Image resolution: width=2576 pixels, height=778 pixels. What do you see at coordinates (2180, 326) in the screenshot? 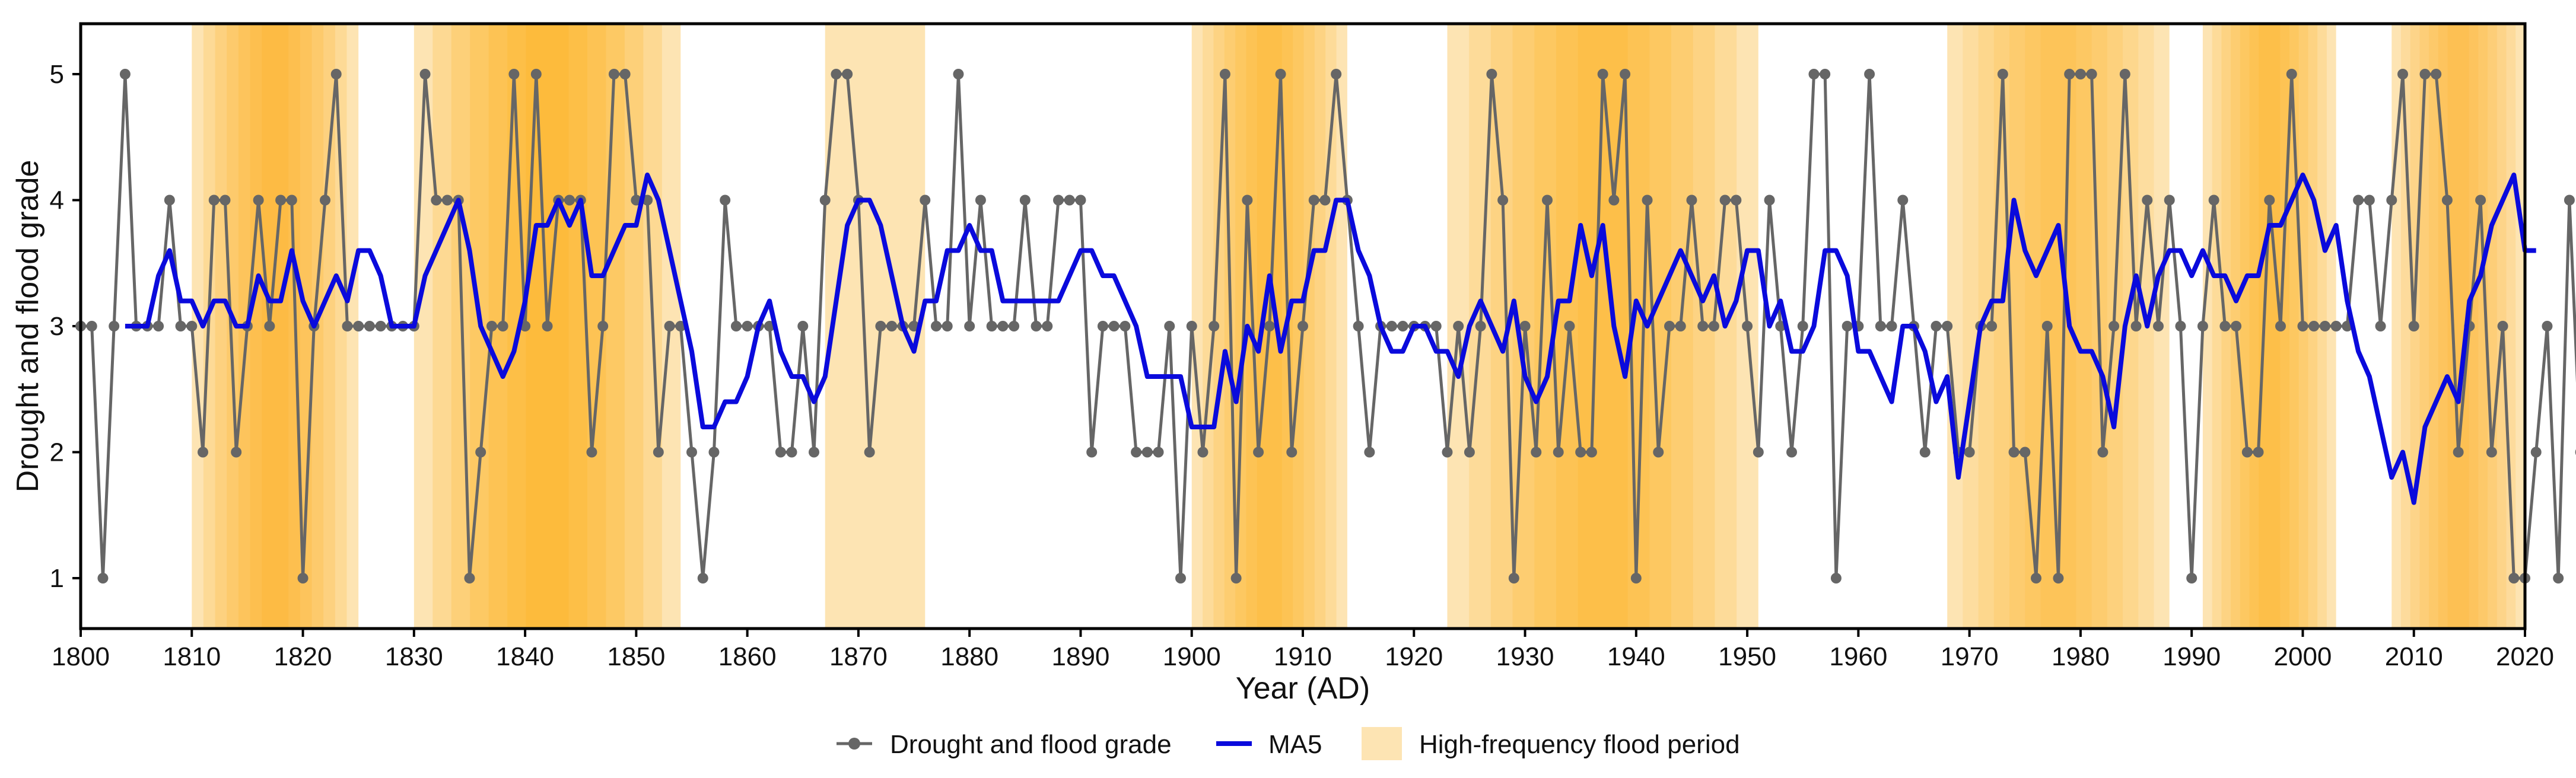
I see `grade-point-1989` at bounding box center [2180, 326].